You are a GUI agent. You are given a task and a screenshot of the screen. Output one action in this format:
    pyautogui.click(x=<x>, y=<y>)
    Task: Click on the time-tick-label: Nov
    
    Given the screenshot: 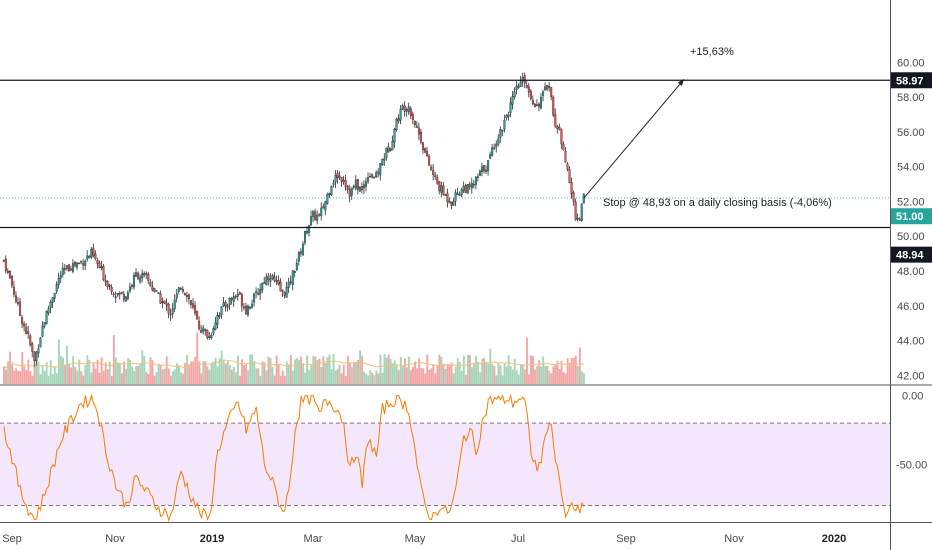 What is the action you would take?
    pyautogui.click(x=115, y=539)
    